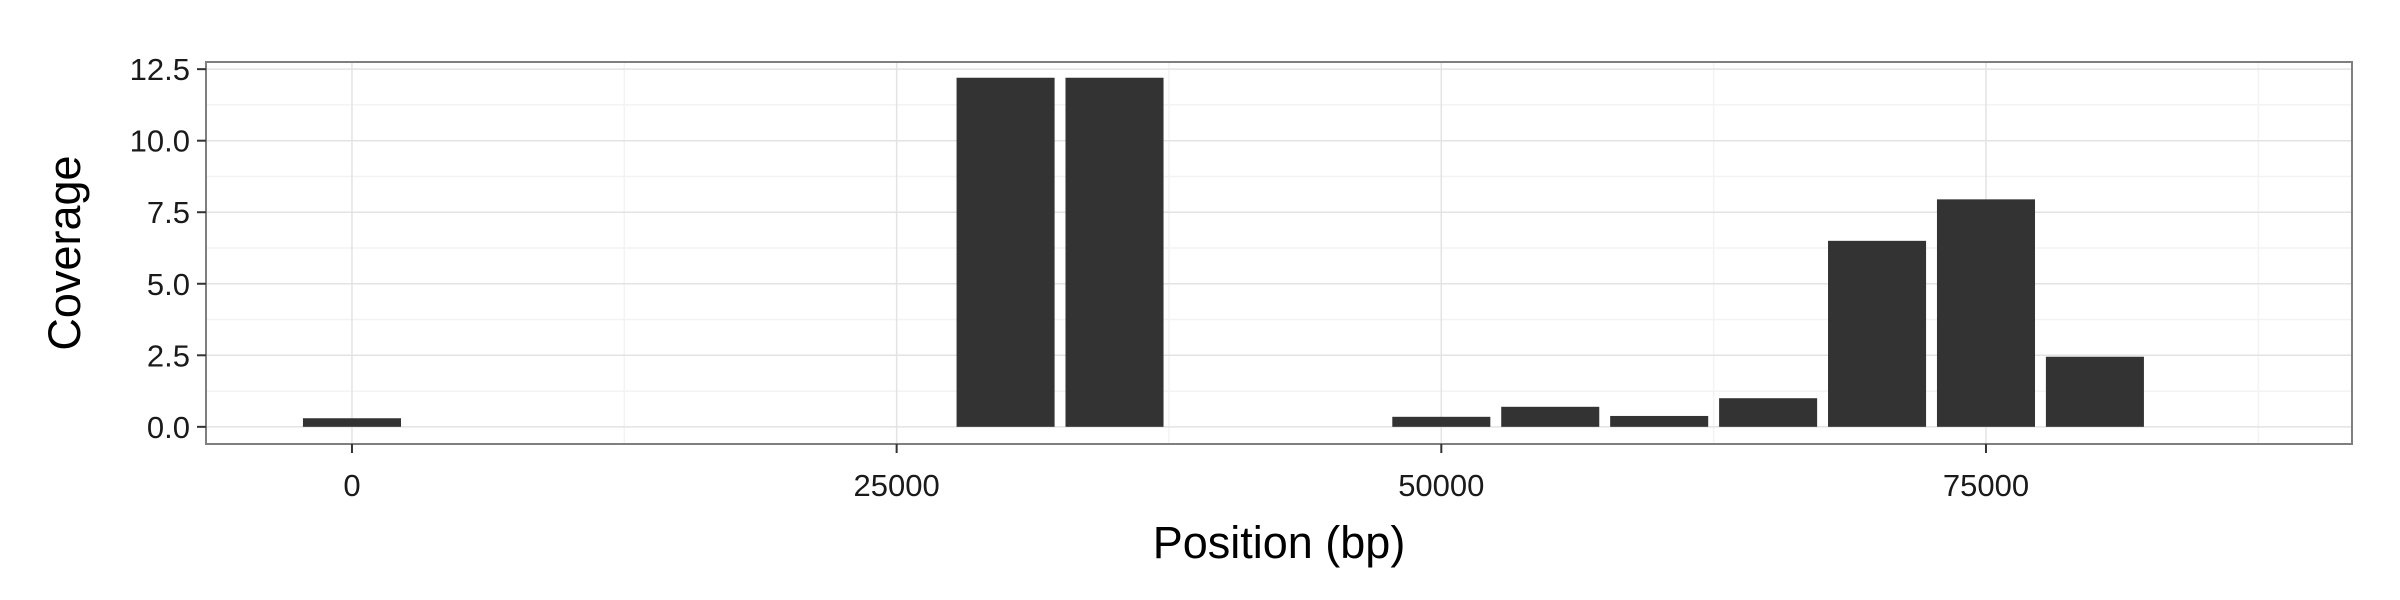 The image size is (2400, 600). Describe the element at coordinates (168, 212) in the screenshot. I see `y-tick-label: 7.5` at that location.